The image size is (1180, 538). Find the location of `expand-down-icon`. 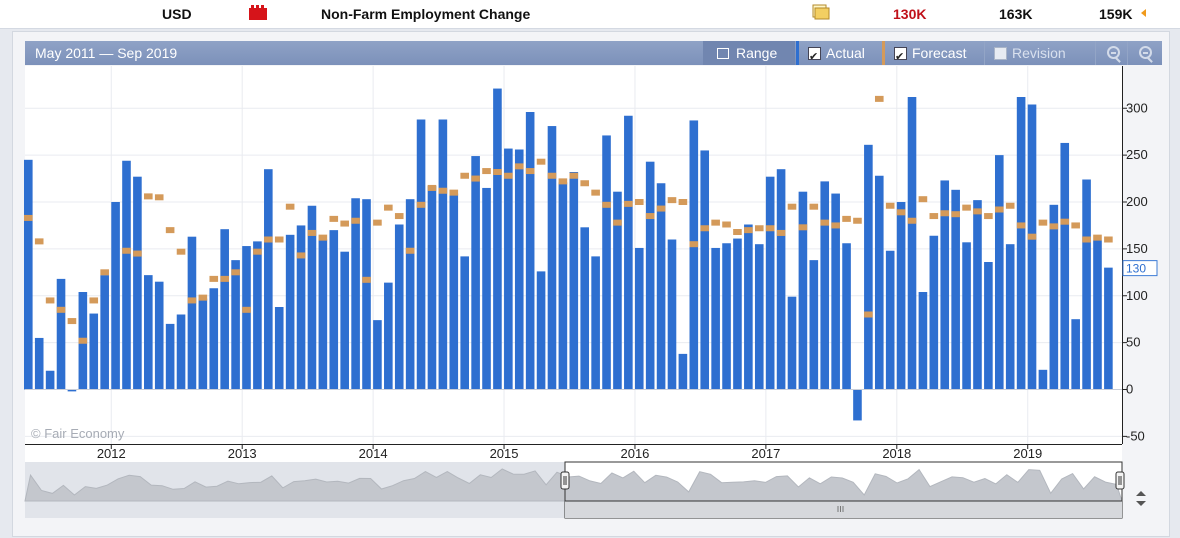

expand-down-icon is located at coordinates (1141, 503).